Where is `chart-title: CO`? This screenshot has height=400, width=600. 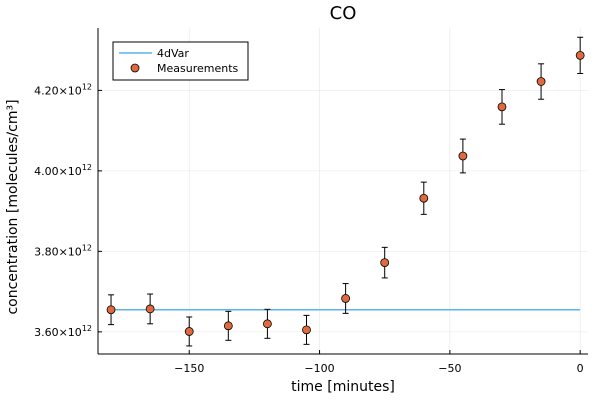 chart-title: CO is located at coordinates (343, 13).